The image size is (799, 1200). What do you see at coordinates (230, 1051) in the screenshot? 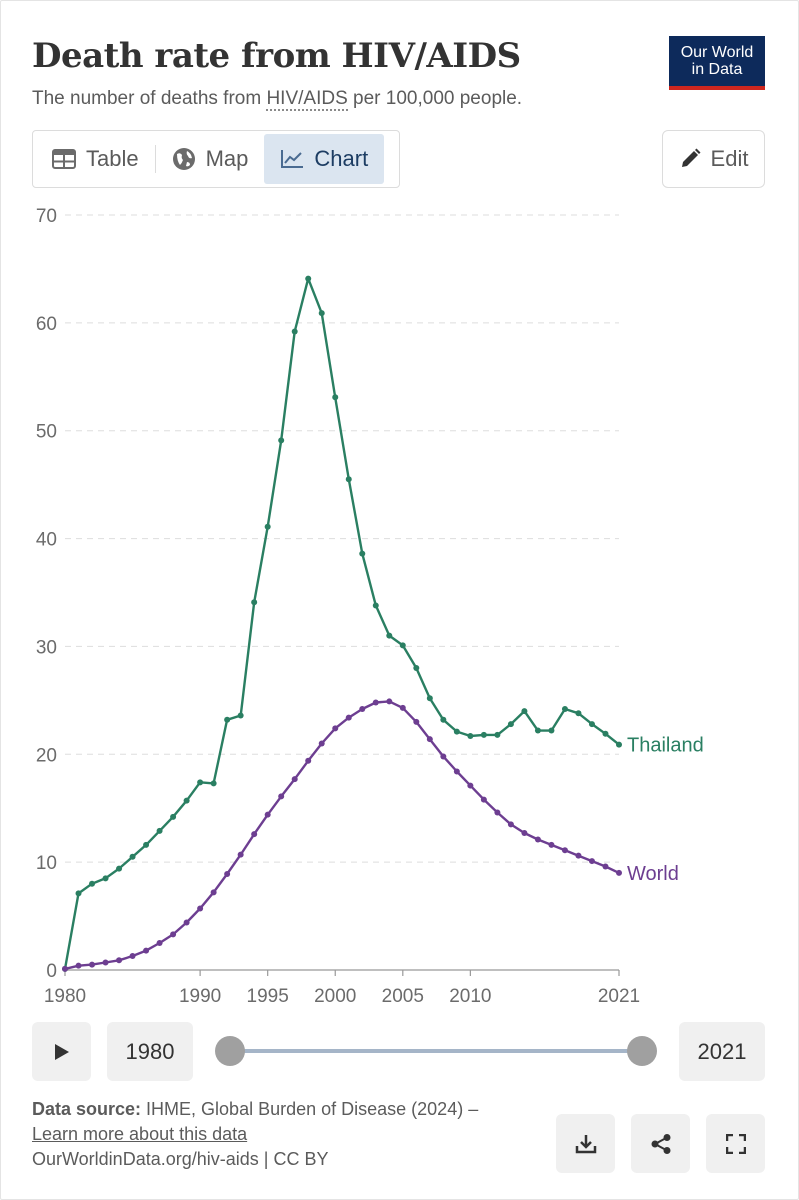
I see `timeline-start-handle` at bounding box center [230, 1051].